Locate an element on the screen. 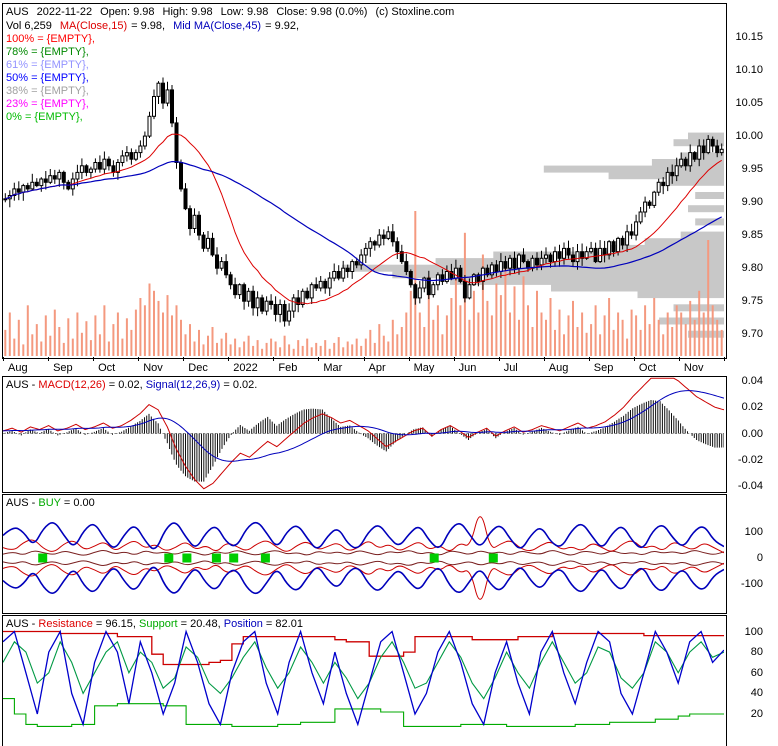 This screenshot has height=746, width=778. date-text: 2022-11-22 is located at coordinates (64, 12).